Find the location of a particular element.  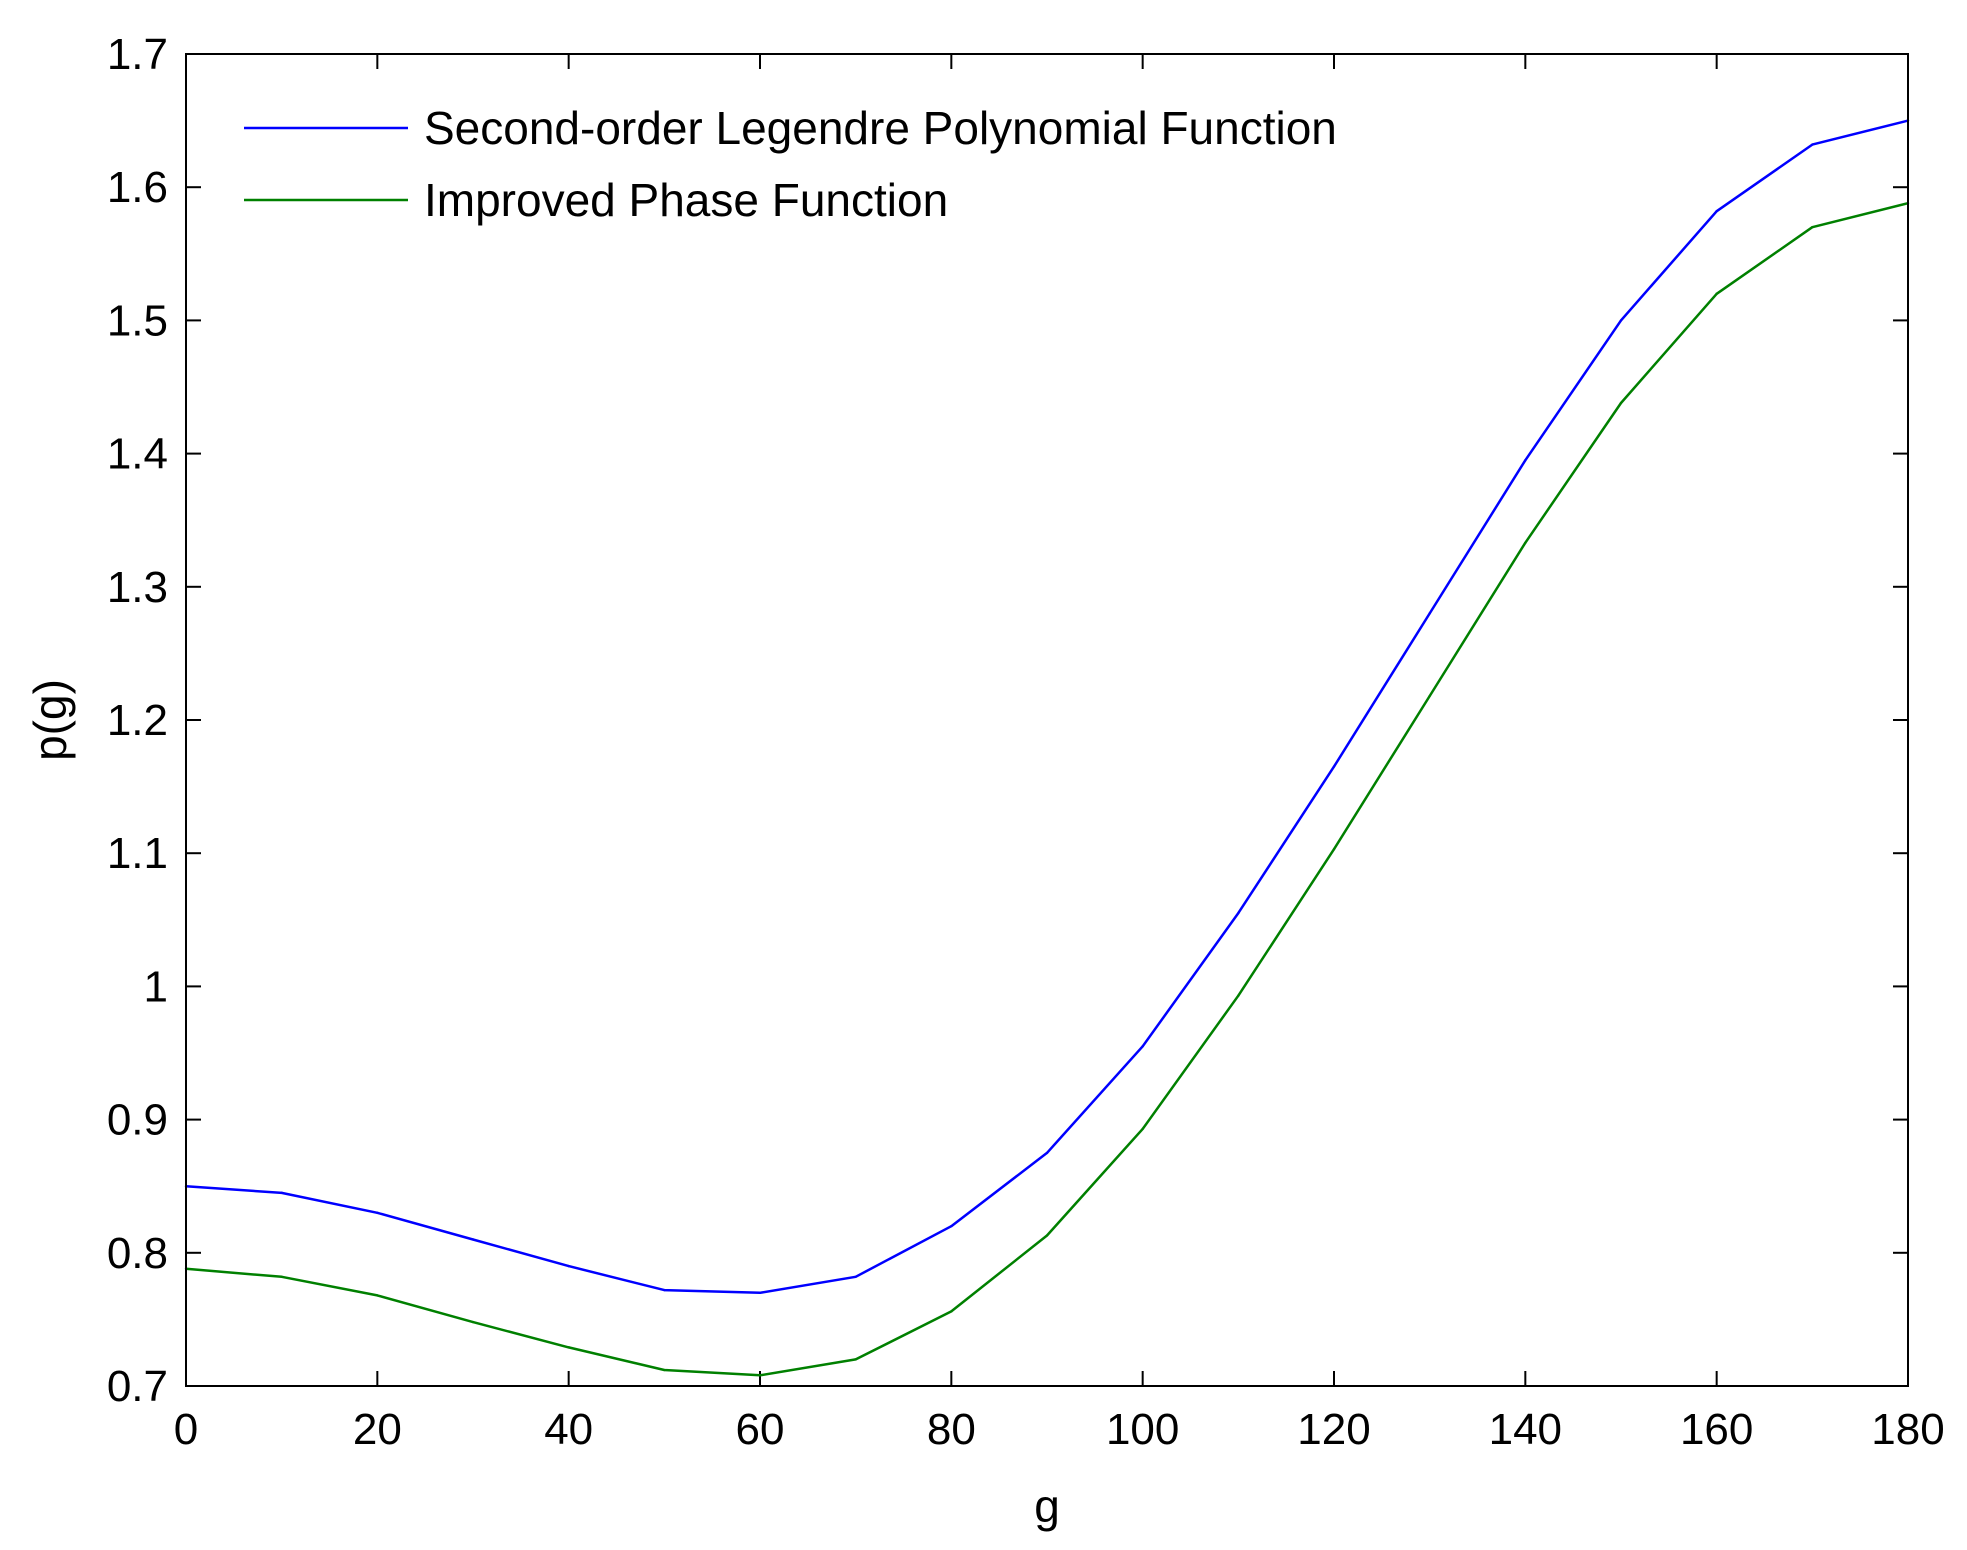

y-tick-label: 1.1 is located at coordinates (137, 853).